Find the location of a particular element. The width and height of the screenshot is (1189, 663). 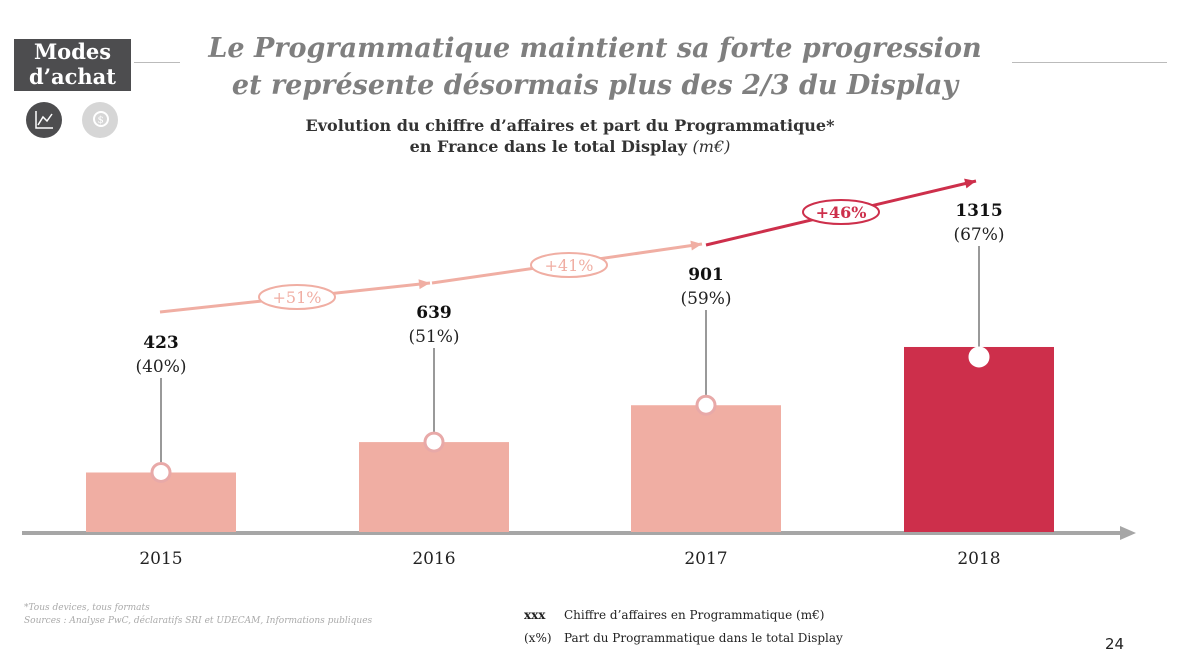

share-label: (40%) is located at coordinates (160, 367).